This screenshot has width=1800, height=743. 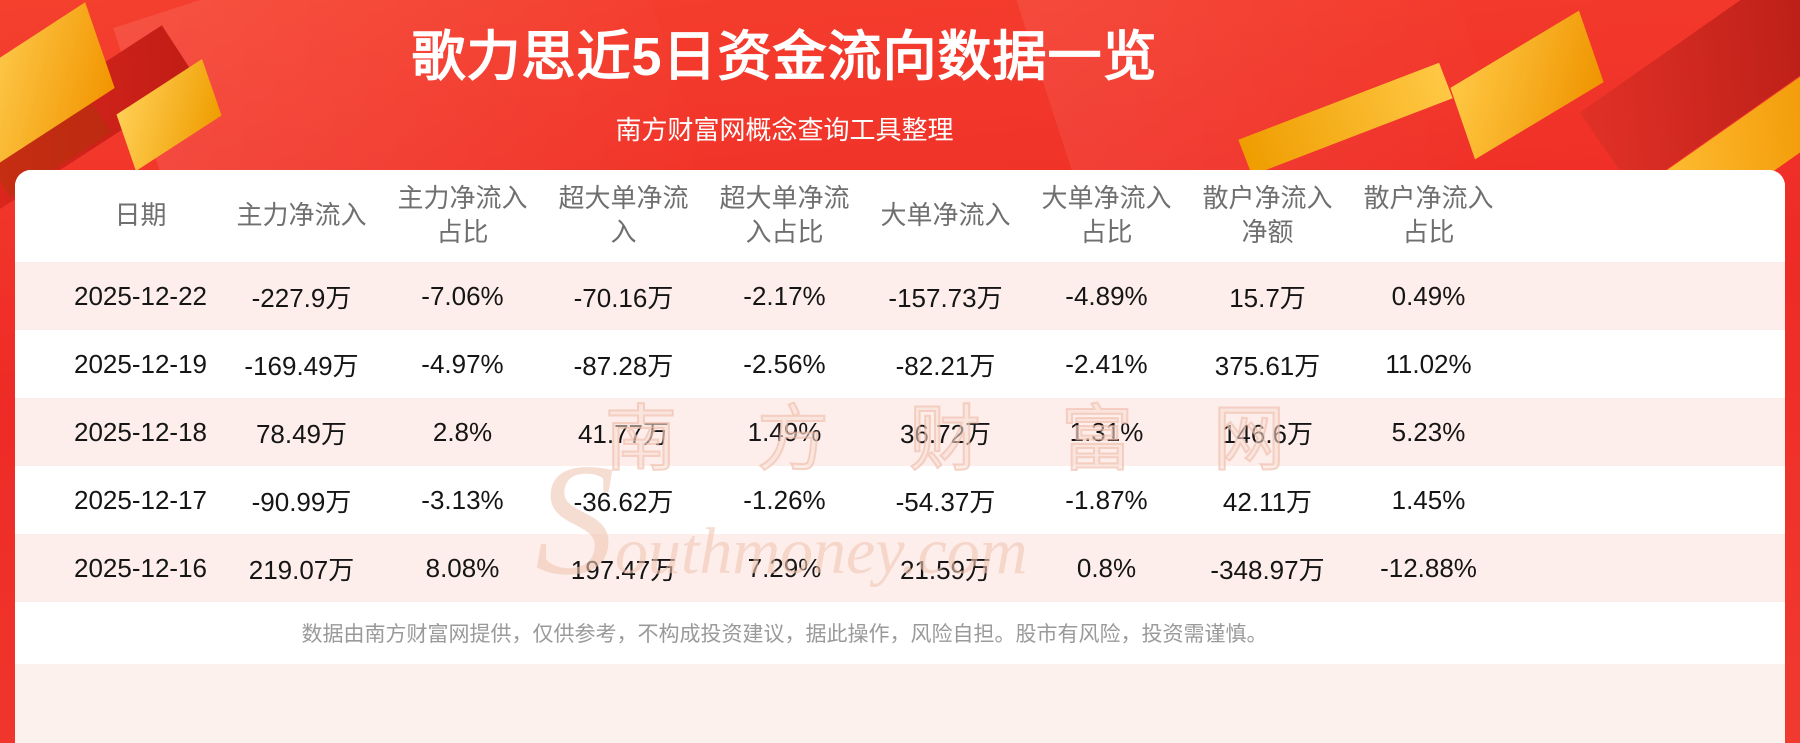 I want to click on value-cell: 0.49%, so click(x=1428, y=295).